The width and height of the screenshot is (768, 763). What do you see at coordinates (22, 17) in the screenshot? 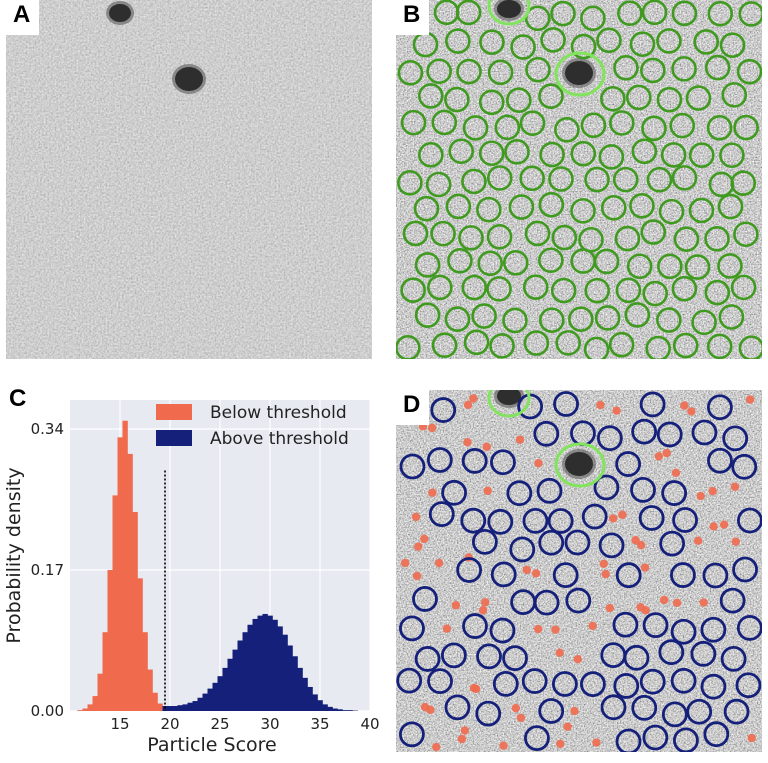
I see `panel-a-label: A` at bounding box center [22, 17].